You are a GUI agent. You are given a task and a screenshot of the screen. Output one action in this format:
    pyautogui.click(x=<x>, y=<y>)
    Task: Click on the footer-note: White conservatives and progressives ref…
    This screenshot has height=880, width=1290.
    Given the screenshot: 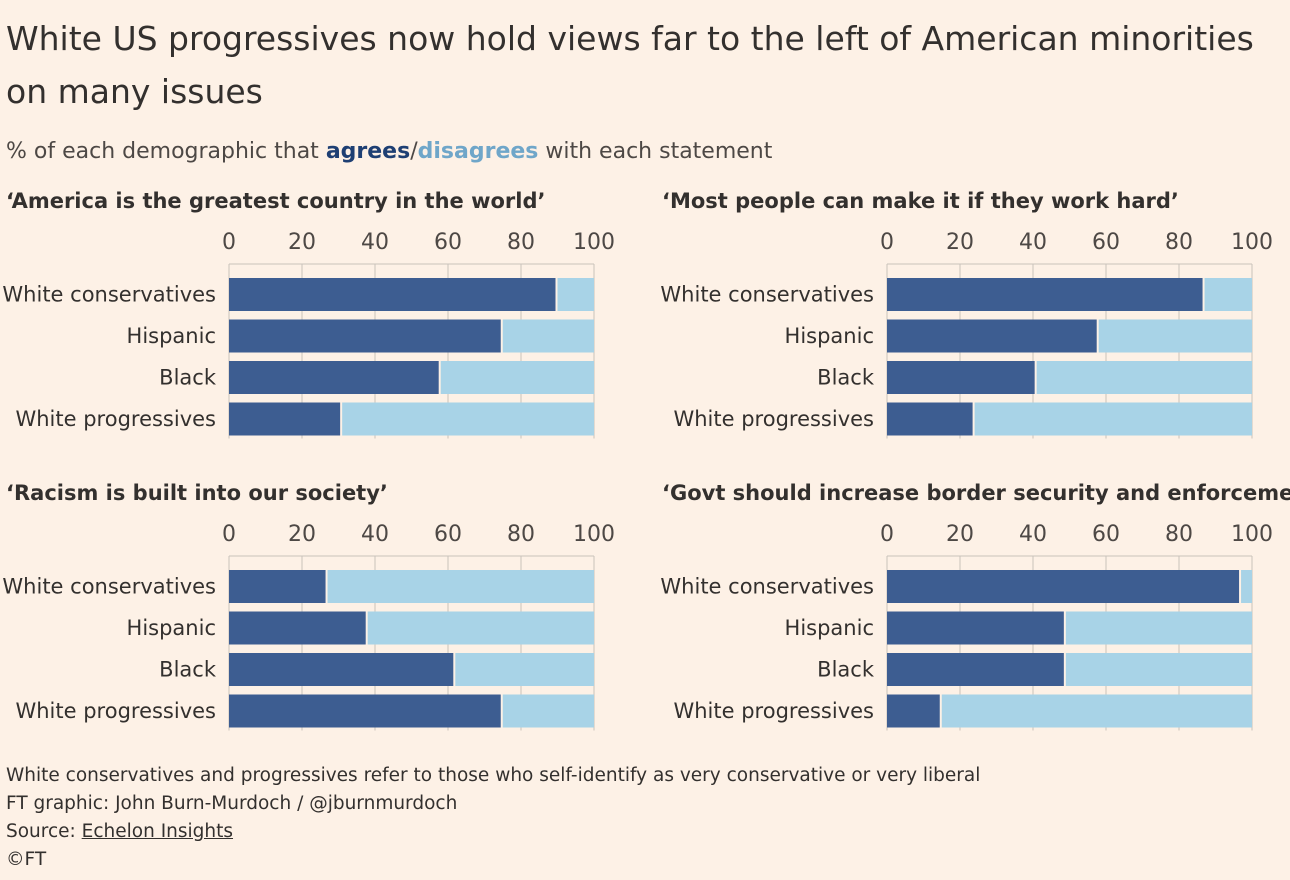 What is the action you would take?
    pyautogui.click(x=493, y=775)
    